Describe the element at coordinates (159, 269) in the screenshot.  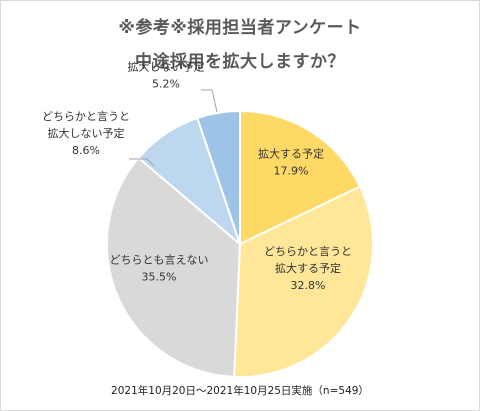
I see `slice-label-3: どちらとも言えない 35.5%` at that location.